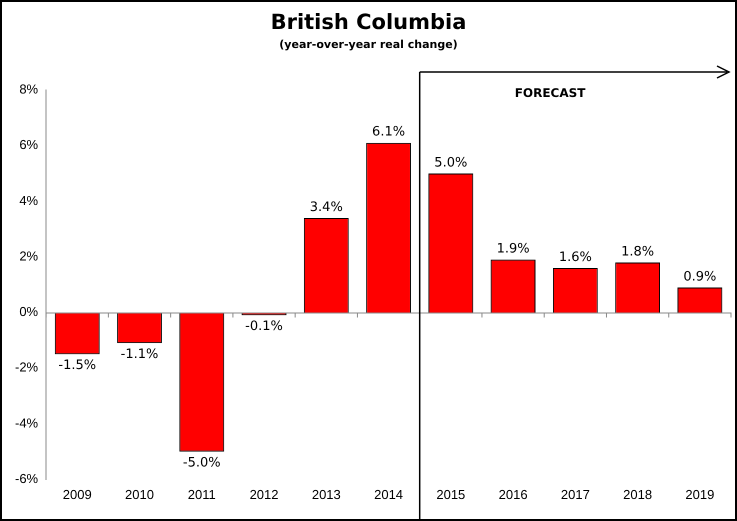  Describe the element at coordinates (389, 494) in the screenshot. I see `x-tick-label: 2014` at that location.